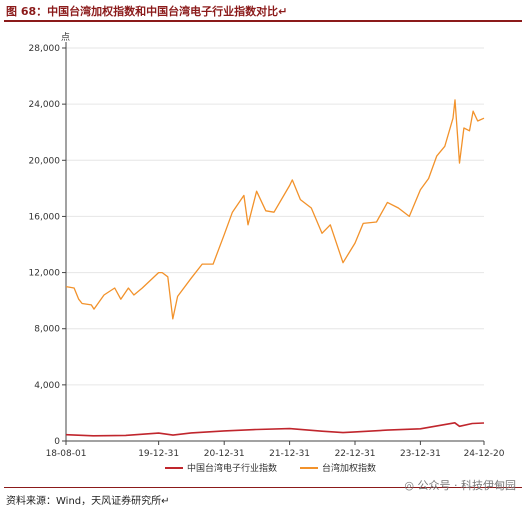 This screenshot has width=526, height=508. I want to click on x-tick-label: 24-12-20, so click(484, 454).